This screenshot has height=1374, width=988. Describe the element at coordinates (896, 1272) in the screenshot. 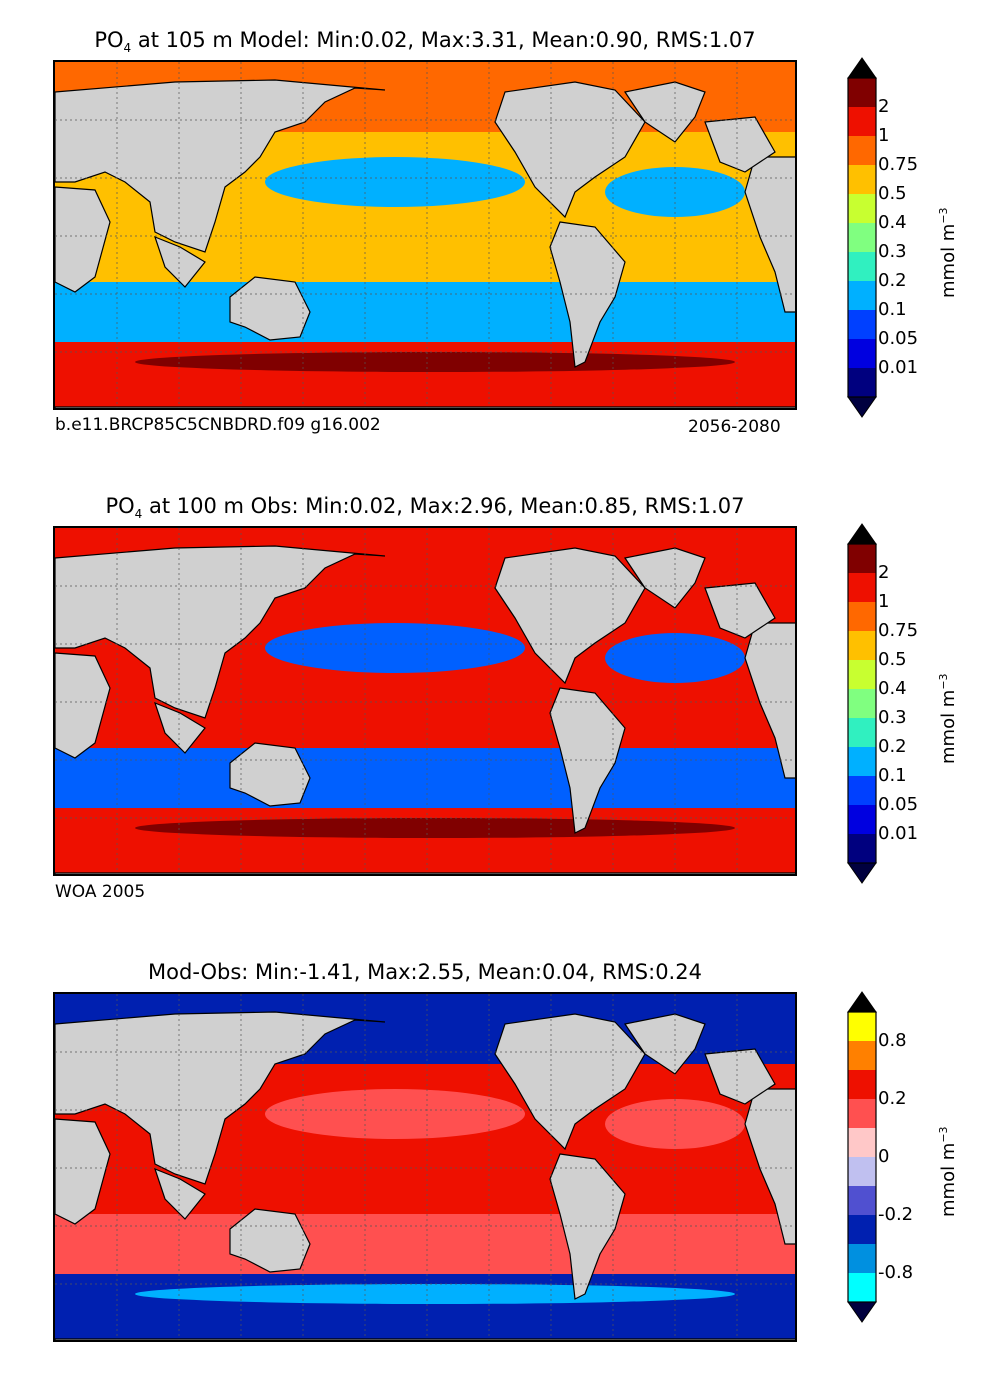

I see `colorbar-tick-label: -0.8` at that location.